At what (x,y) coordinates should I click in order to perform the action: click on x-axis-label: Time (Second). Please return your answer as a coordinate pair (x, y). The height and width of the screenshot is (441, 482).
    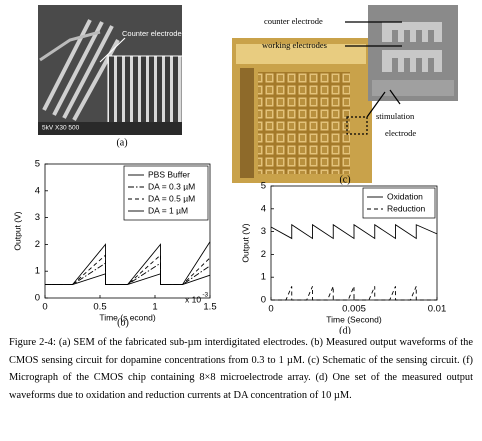
    Looking at the image, I should click on (354, 319).